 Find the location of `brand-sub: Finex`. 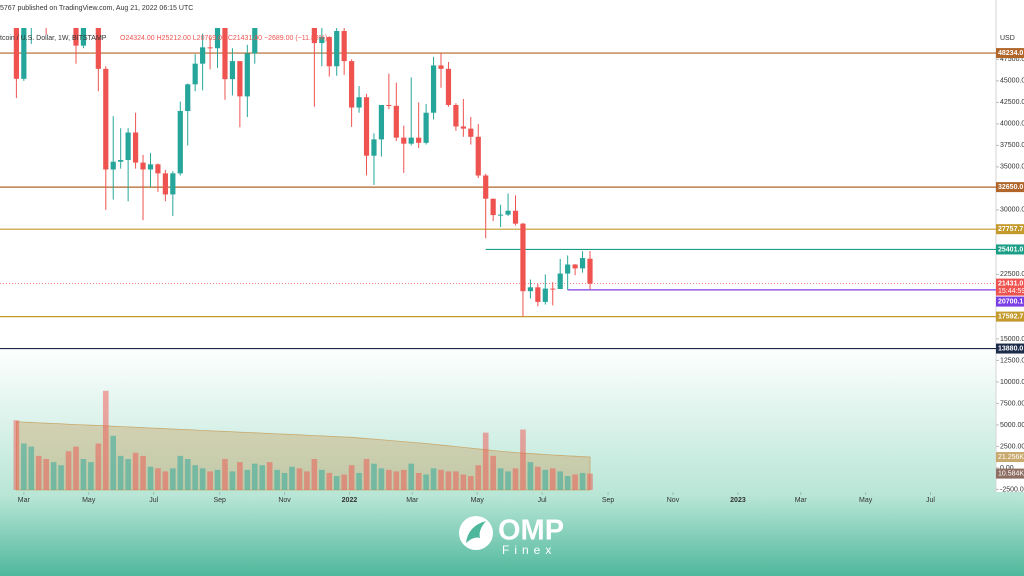

brand-sub: Finex is located at coordinates (529, 550).